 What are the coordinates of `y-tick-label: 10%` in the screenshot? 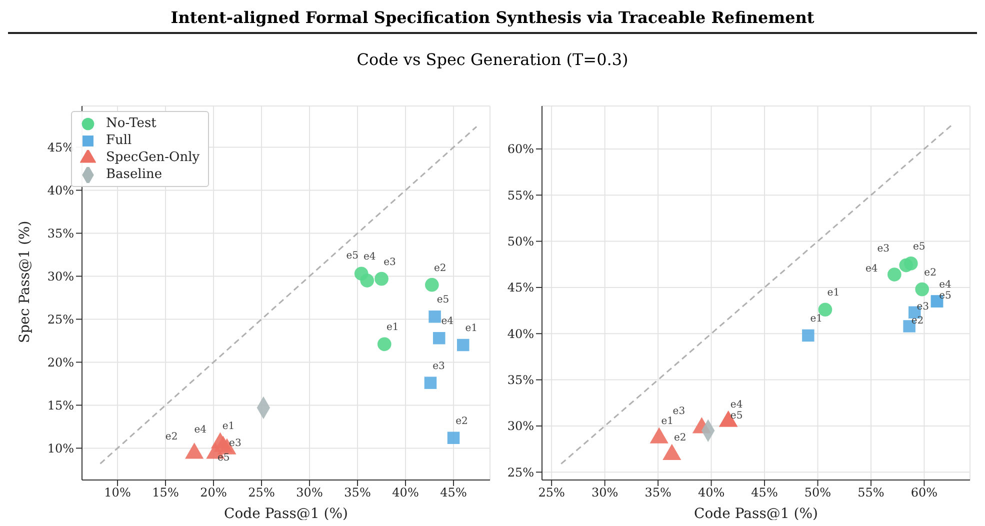 It's located at (60, 448).